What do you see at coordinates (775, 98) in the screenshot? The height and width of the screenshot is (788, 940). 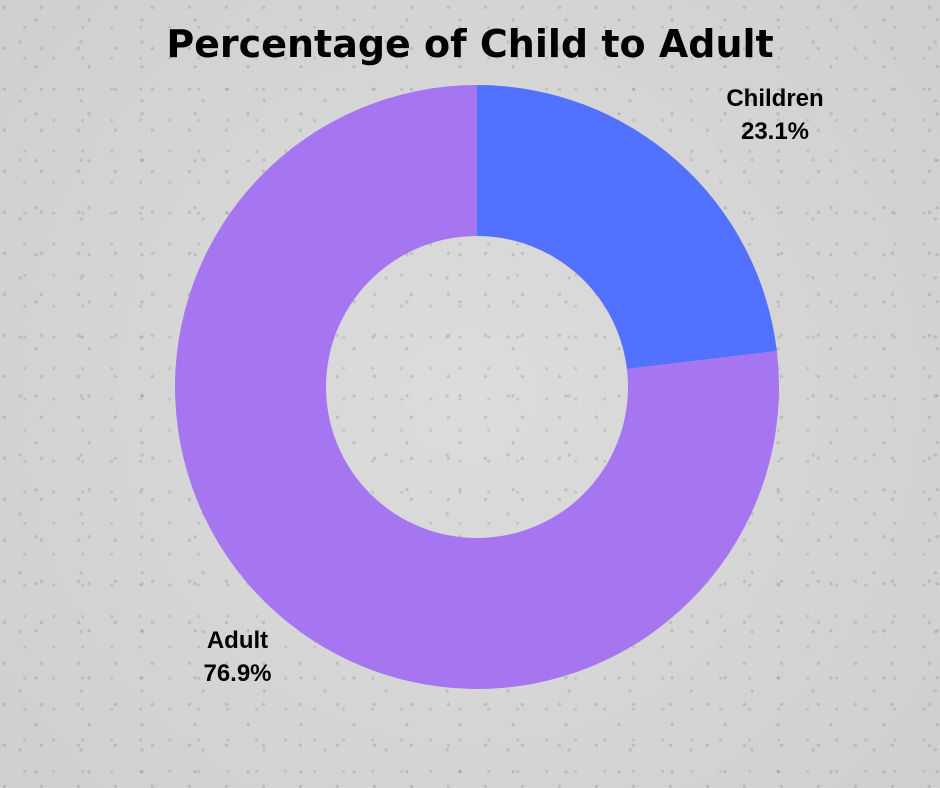 I see `label-children-name: Children` at bounding box center [775, 98].